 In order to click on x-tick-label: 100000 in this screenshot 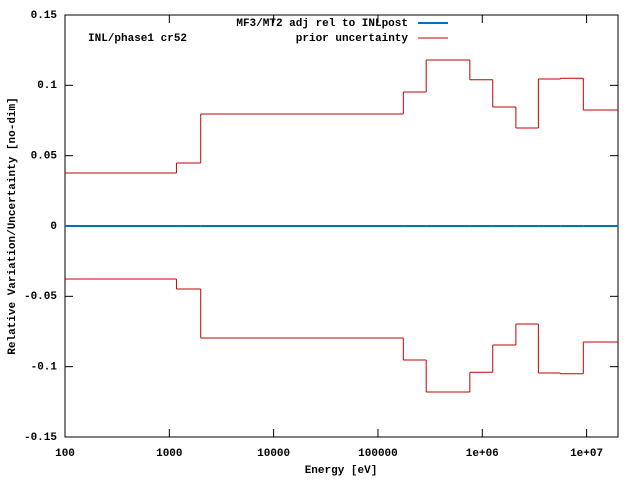, I will do `click(378, 454)`.